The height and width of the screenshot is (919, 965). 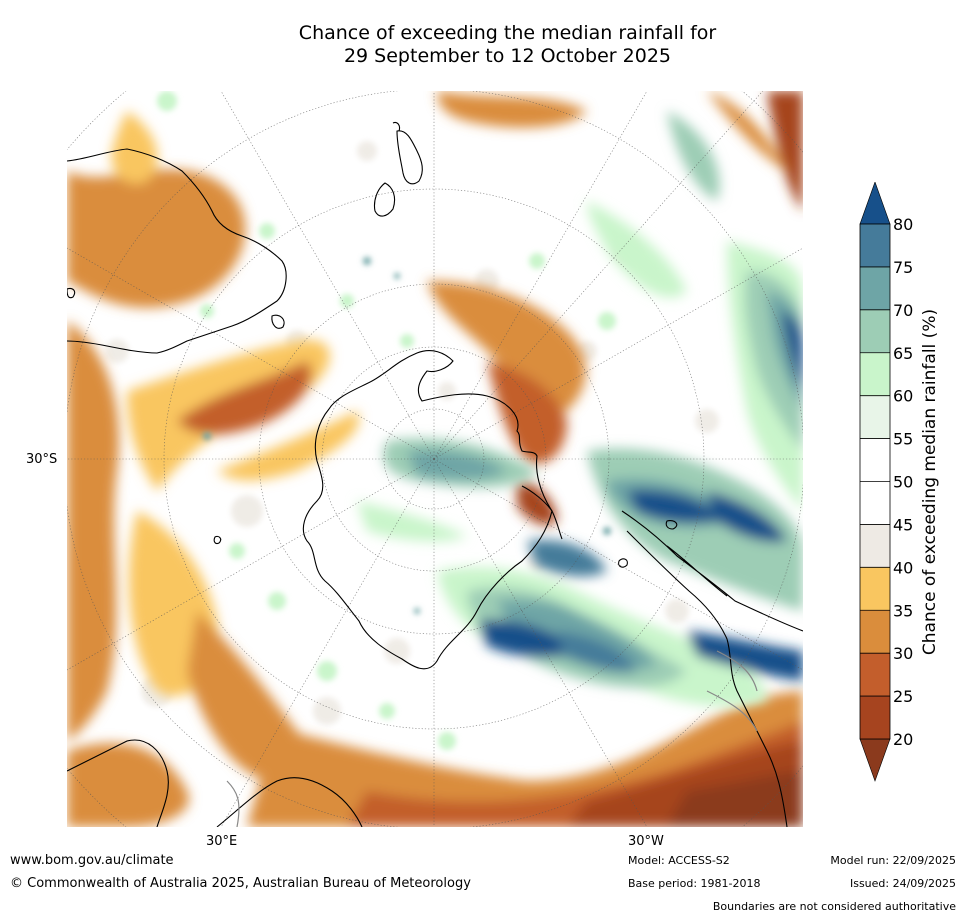 What do you see at coordinates (903, 739) in the screenshot?
I see `colorbar-tick-label-20: 20` at bounding box center [903, 739].